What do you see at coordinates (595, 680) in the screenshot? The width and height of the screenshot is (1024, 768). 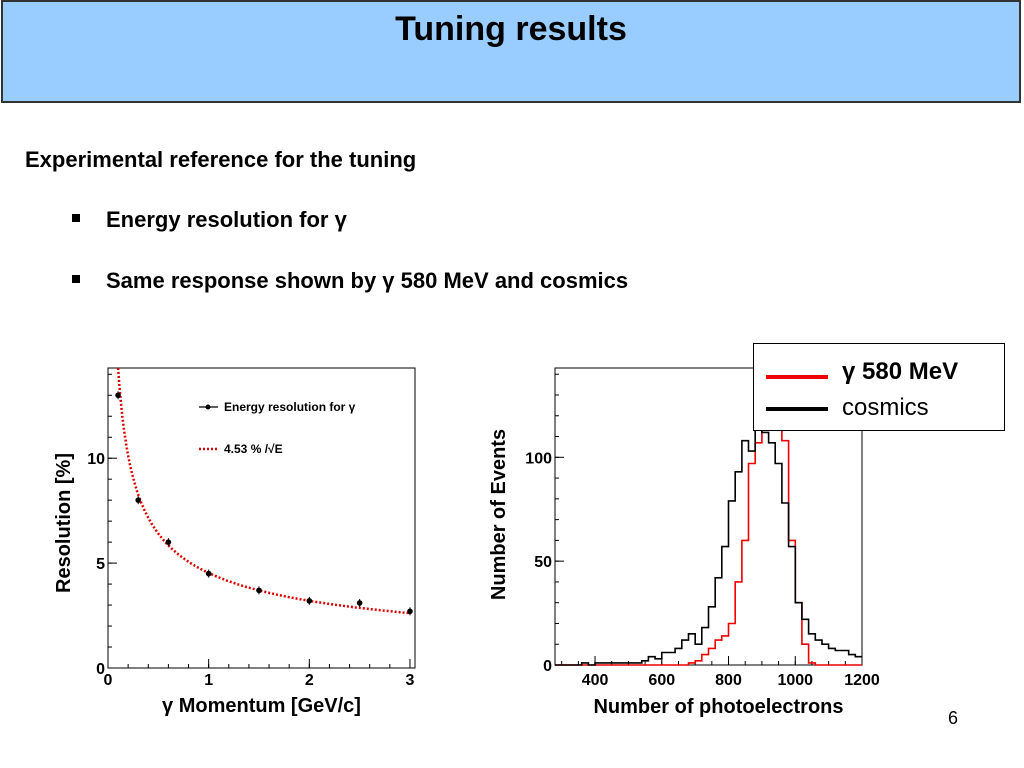 I see `x-tick-label: 400` at bounding box center [595, 680].